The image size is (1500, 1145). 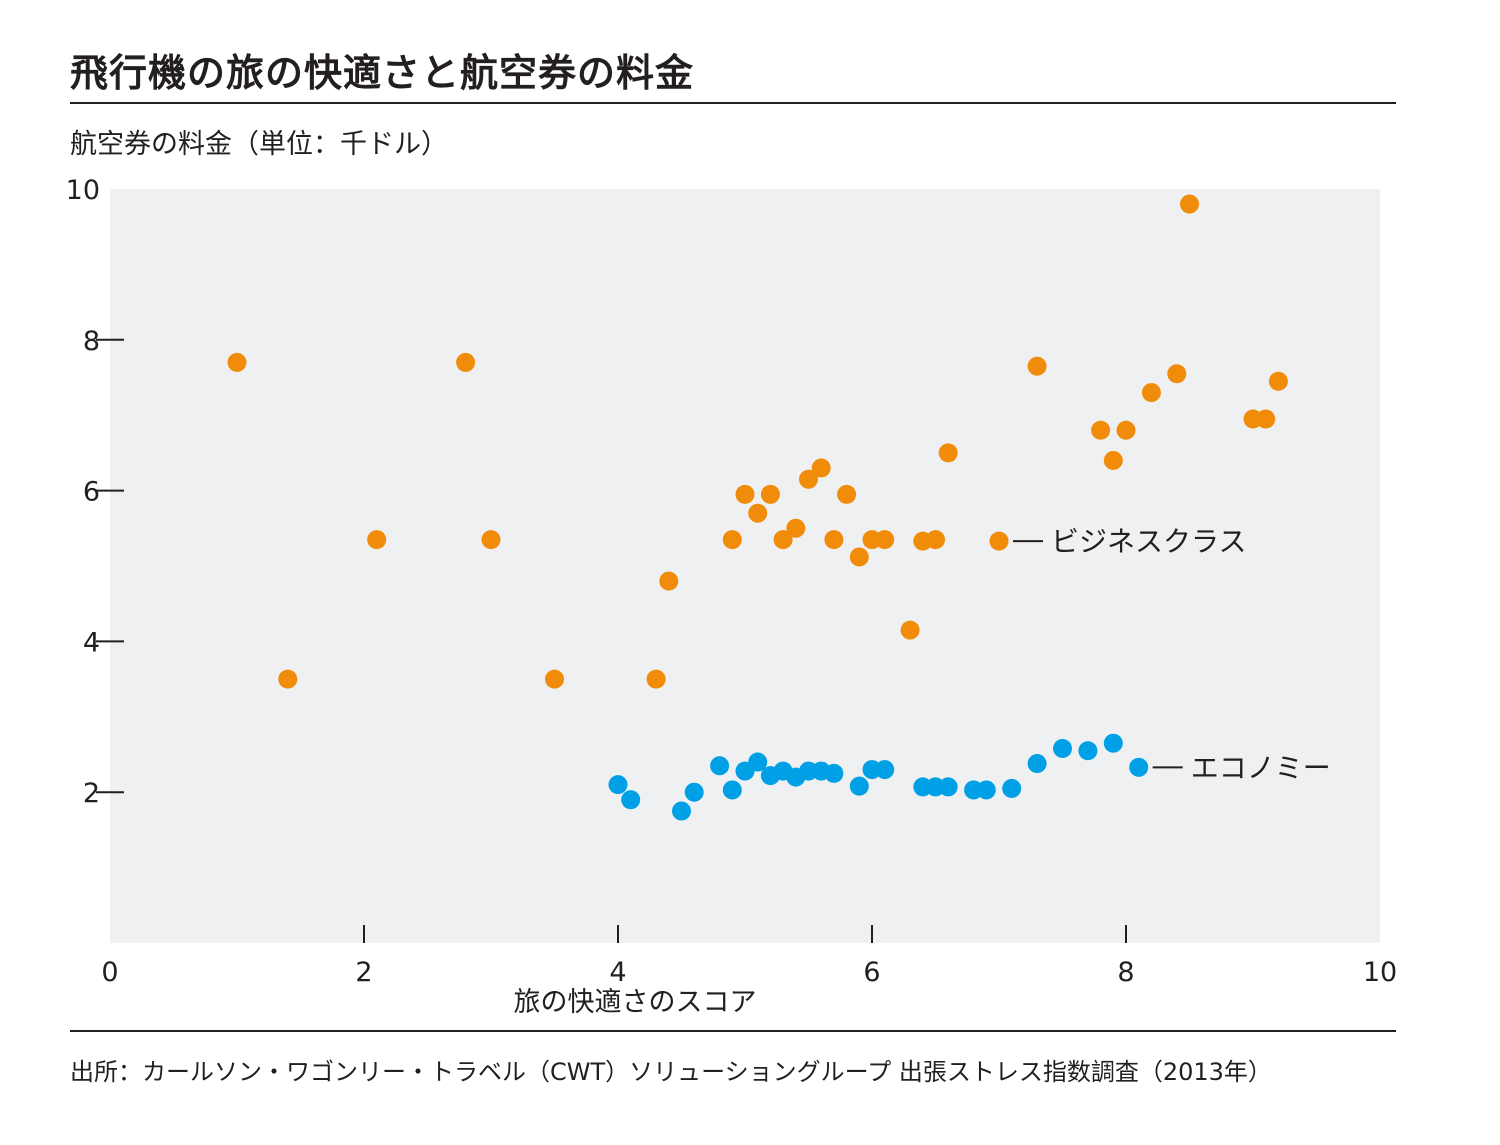 What do you see at coordinates (1125, 972) in the screenshot?
I see `x-tick-label: 8` at bounding box center [1125, 972].